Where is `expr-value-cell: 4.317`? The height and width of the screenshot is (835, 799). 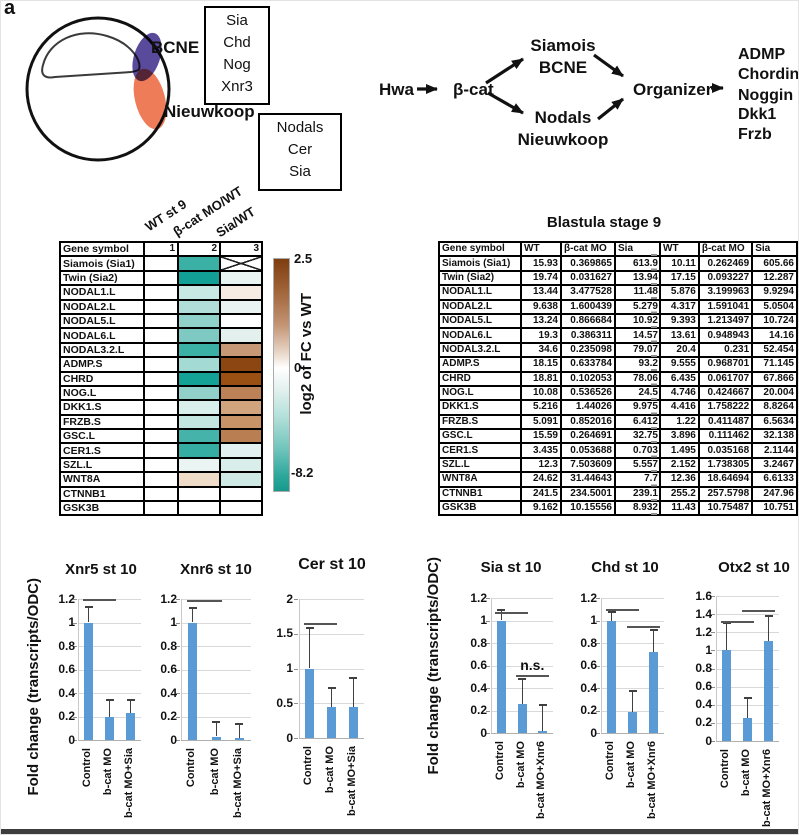
expr-value-cell: 4.317 is located at coordinates (679, 306).